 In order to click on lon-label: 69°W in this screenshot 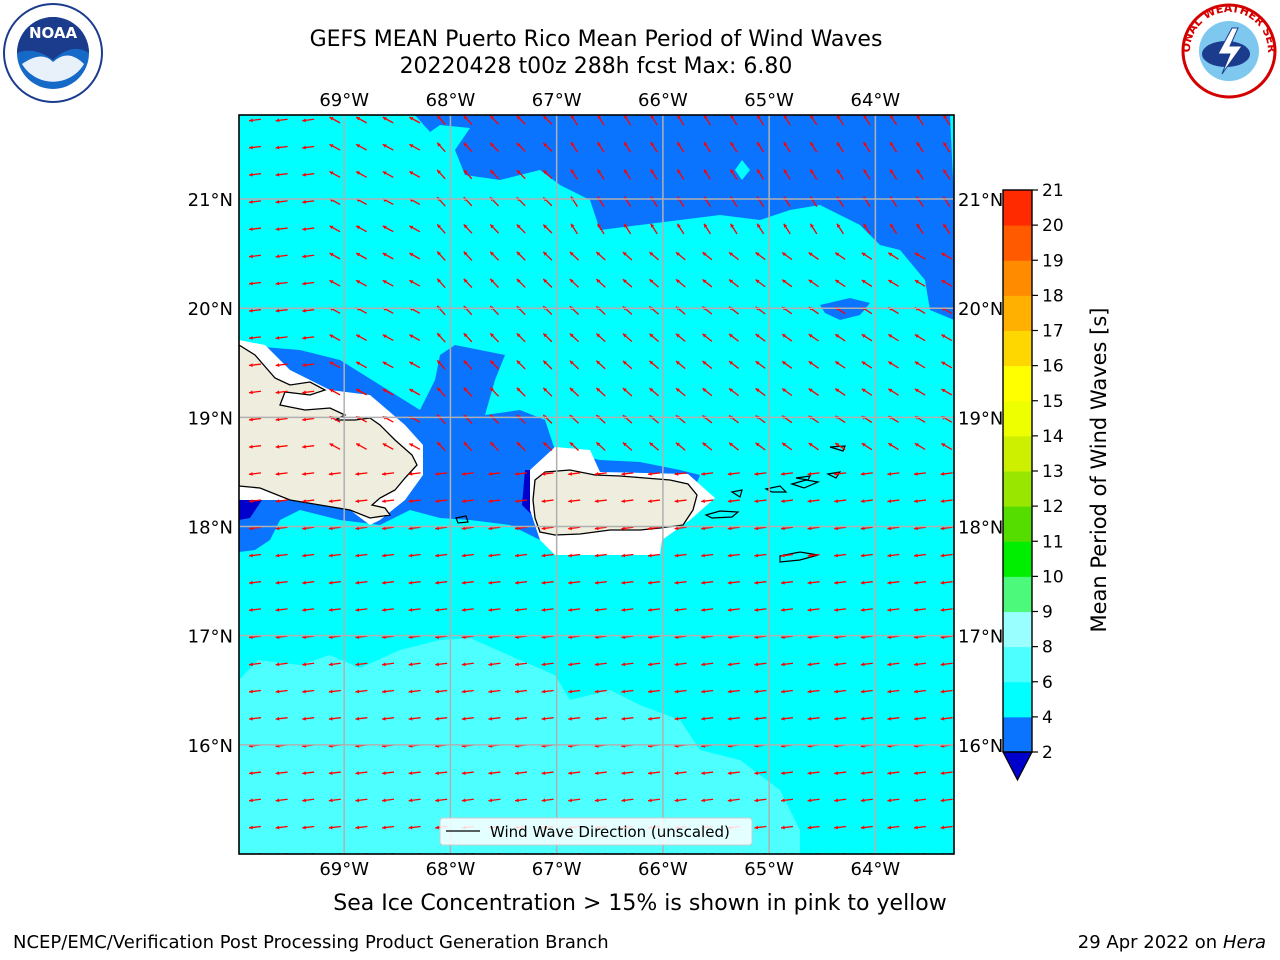, I will do `click(344, 100)`.